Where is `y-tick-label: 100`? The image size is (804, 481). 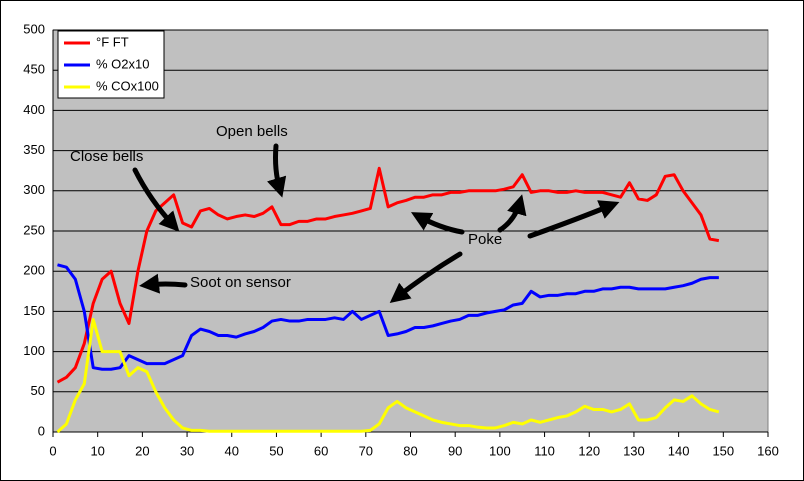
y-tick-label: 100 is located at coordinates (34, 350).